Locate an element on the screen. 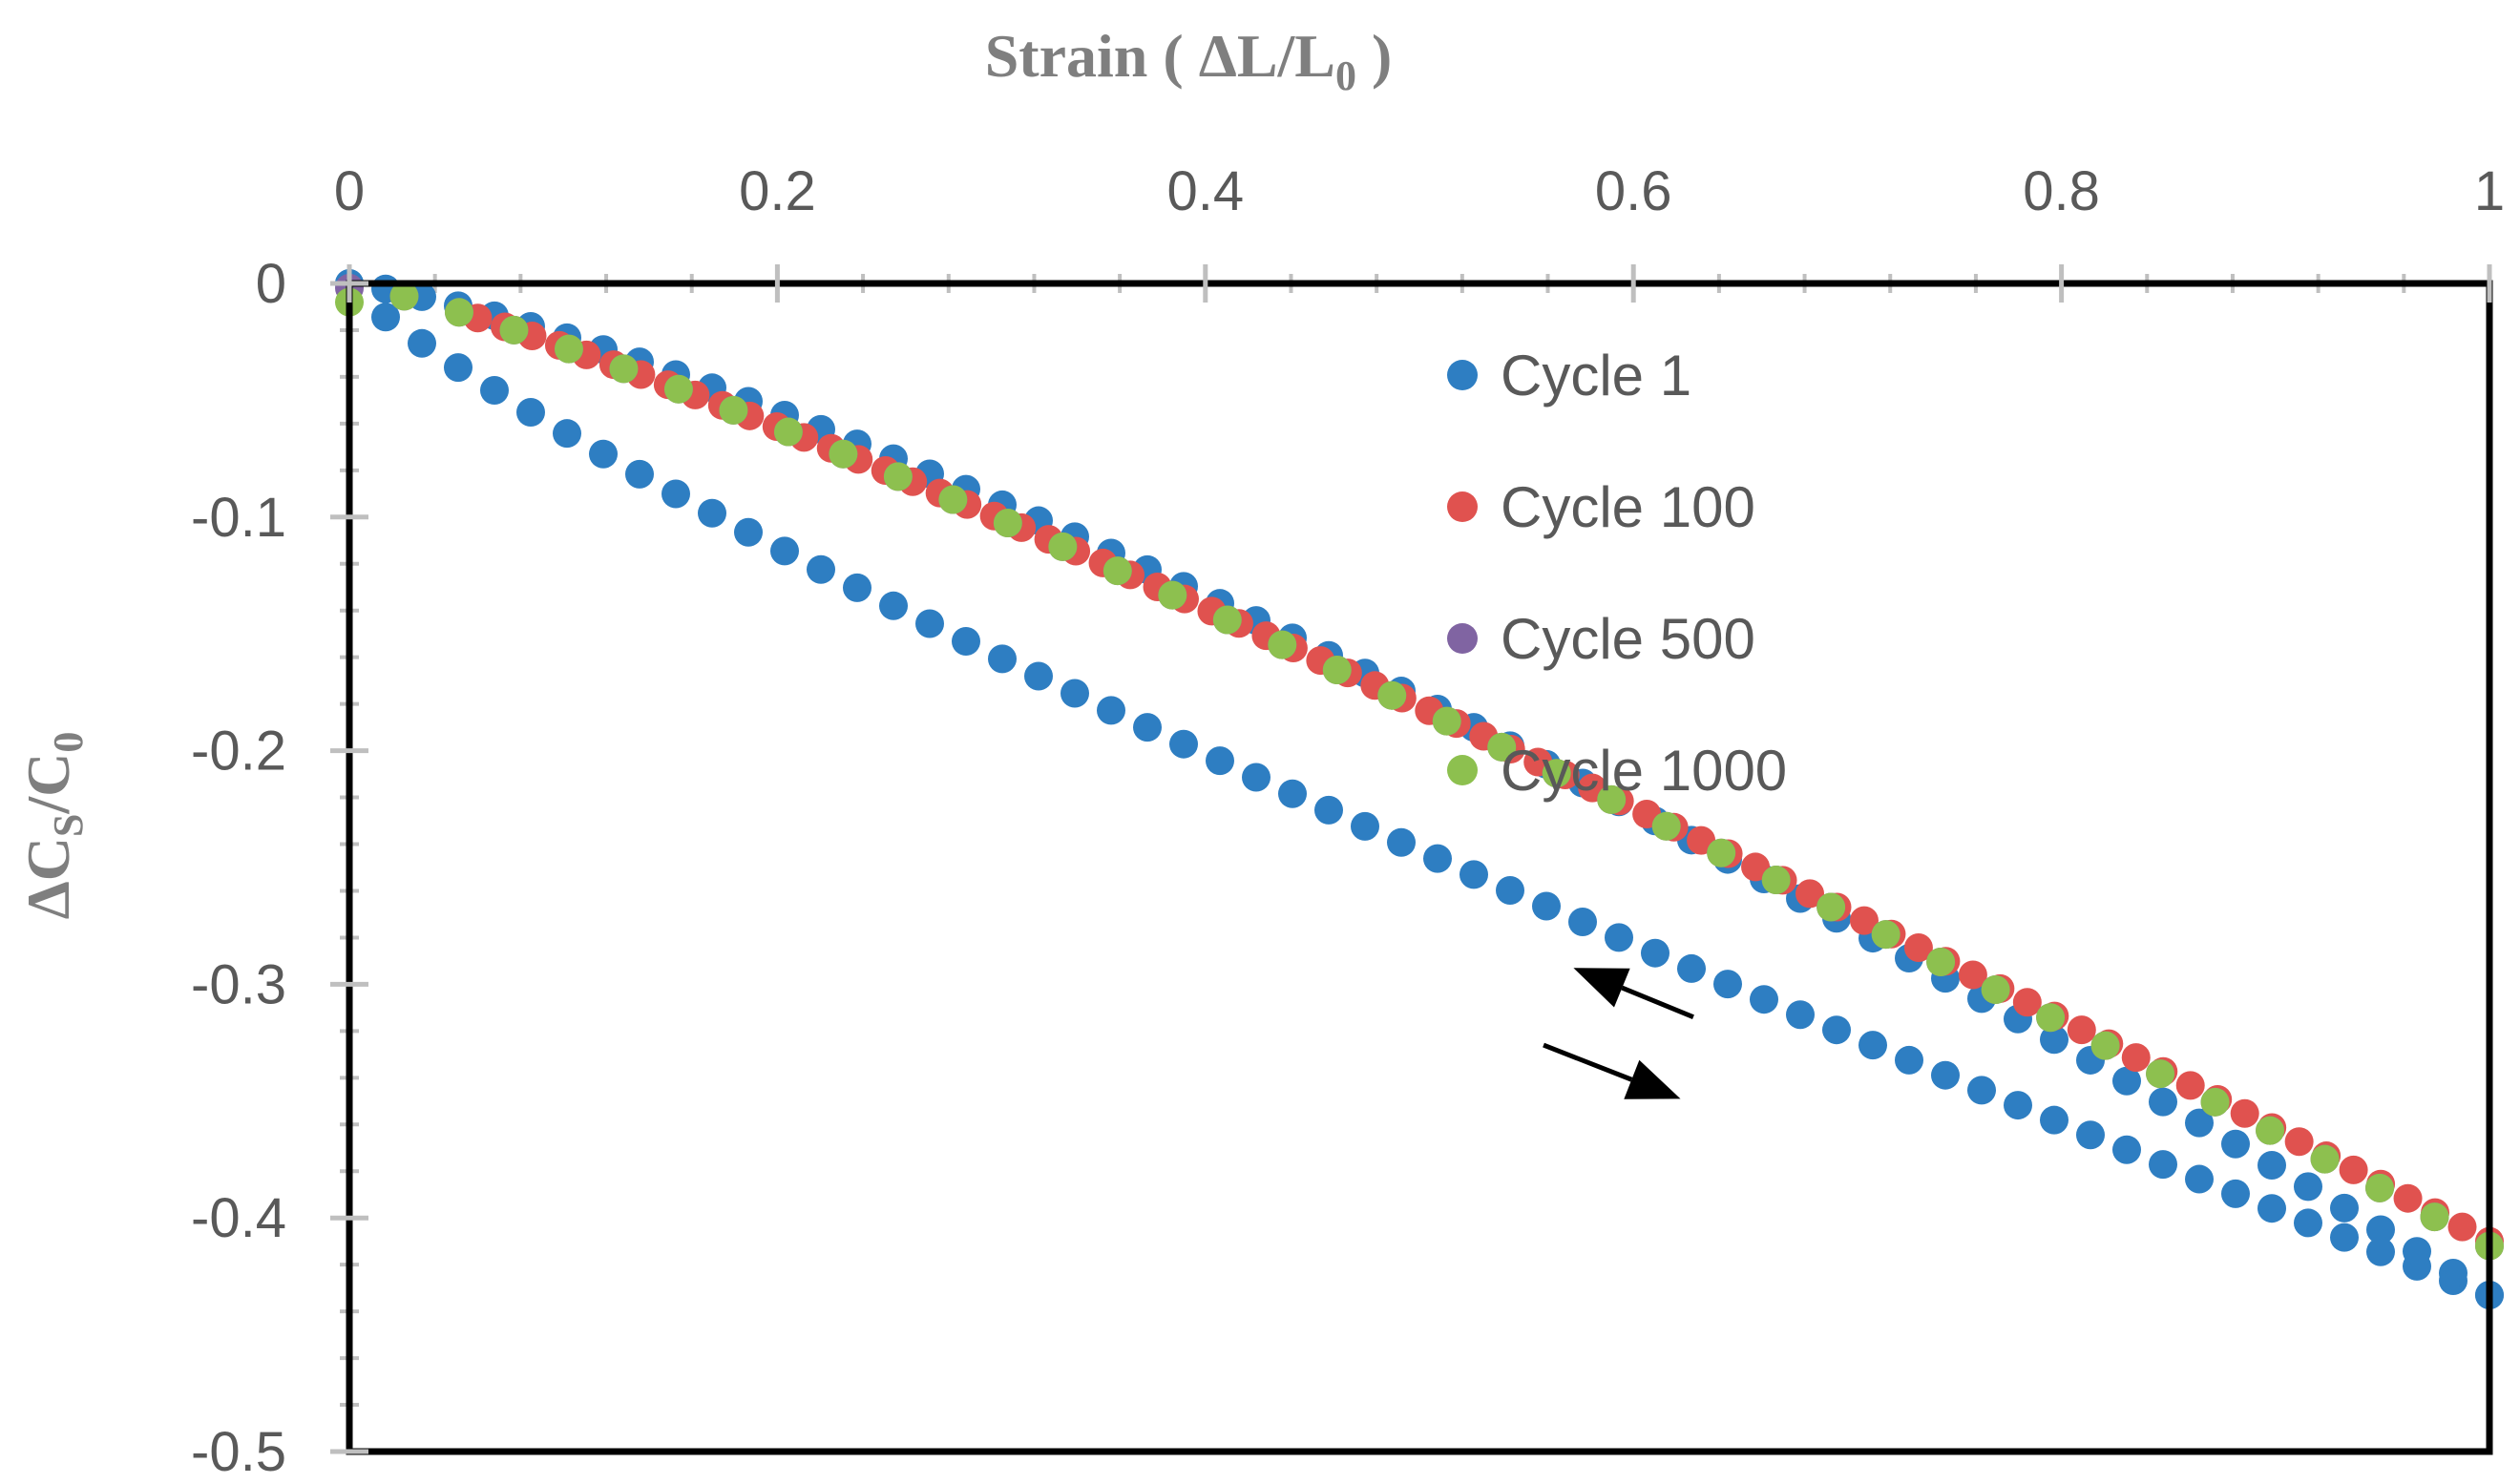 This screenshot has width=2520, height=1484. y-tick-label: 0 is located at coordinates (271, 284).